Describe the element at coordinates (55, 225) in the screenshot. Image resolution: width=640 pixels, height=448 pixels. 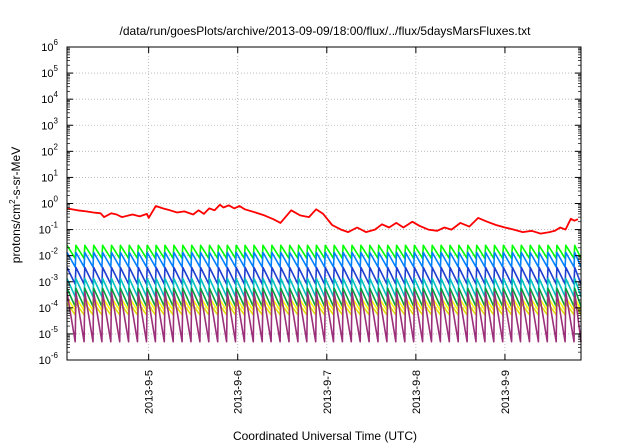
I see `y-tick-label-exponent: -1` at that location.